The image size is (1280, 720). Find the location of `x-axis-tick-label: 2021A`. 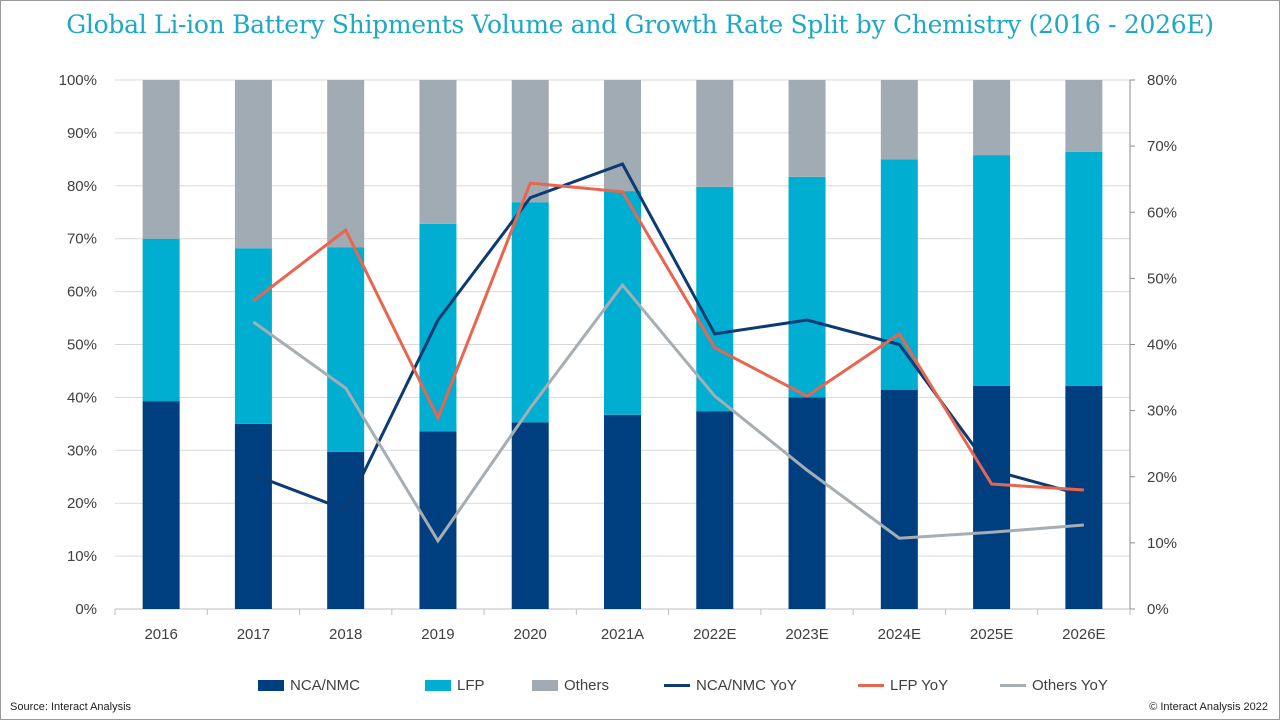

x-axis-tick-label: 2021A is located at coordinates (622, 634).